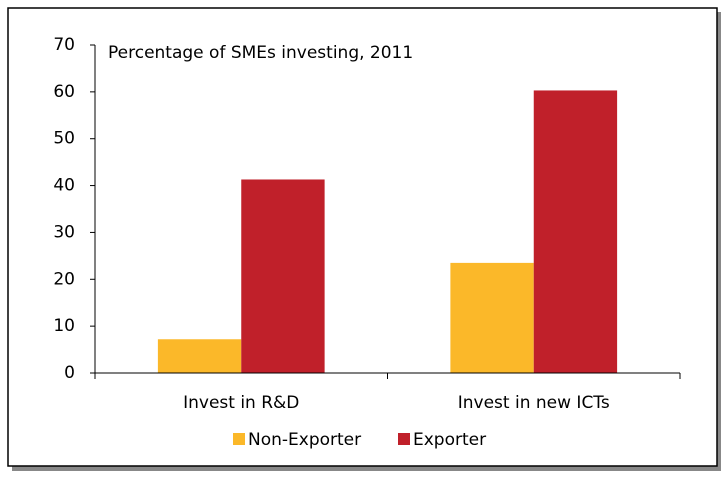 This screenshot has height=481, width=725. I want to click on y-tick-label: 10, so click(64, 326).